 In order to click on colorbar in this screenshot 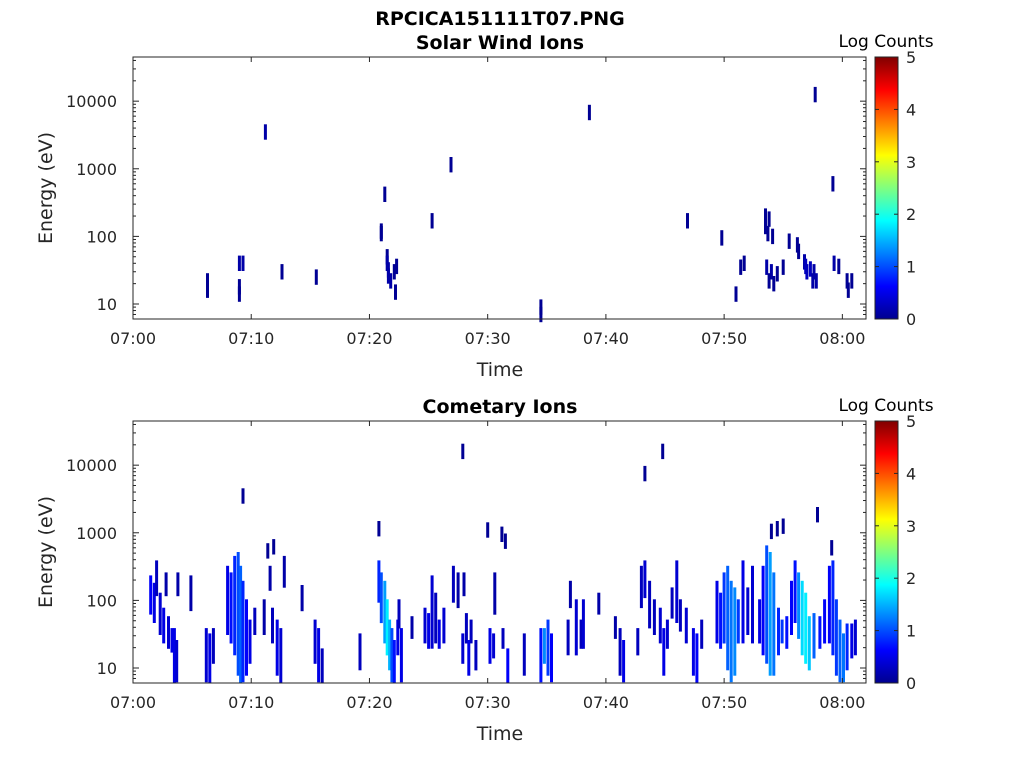, I will do `click(886, 552)`.